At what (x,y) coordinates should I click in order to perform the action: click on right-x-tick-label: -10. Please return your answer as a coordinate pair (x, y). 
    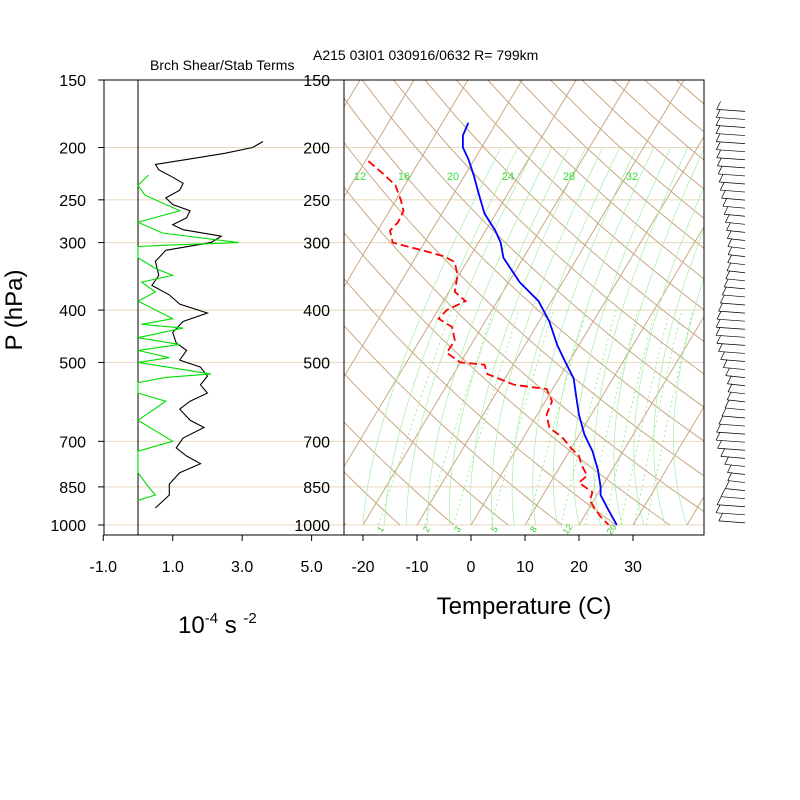
    Looking at the image, I should click on (416, 567).